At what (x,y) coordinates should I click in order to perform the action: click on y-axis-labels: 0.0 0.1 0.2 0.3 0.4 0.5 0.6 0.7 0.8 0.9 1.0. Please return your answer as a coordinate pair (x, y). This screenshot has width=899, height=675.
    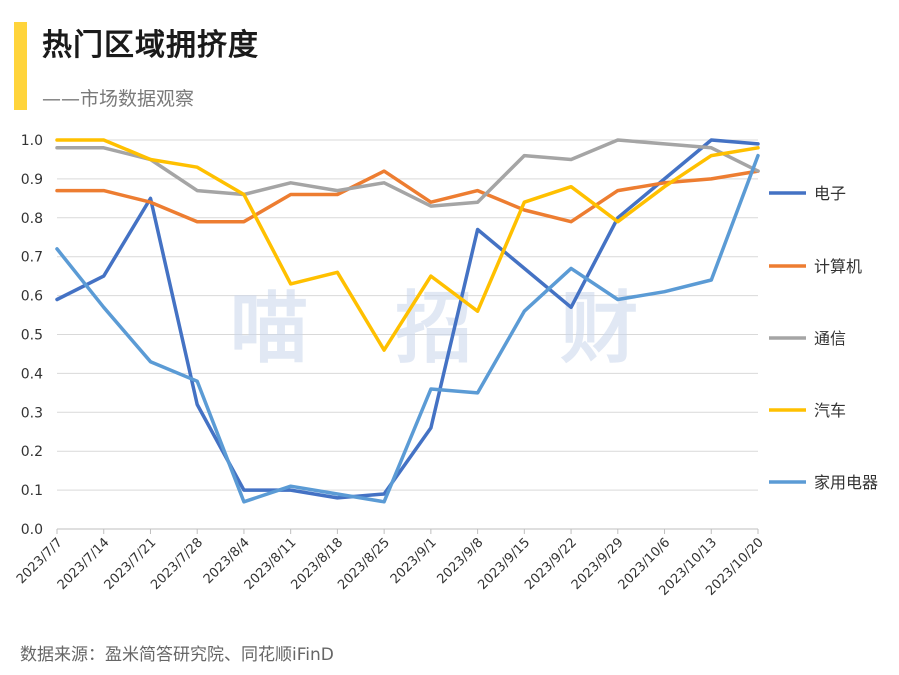
    Looking at the image, I should click on (32, 335).